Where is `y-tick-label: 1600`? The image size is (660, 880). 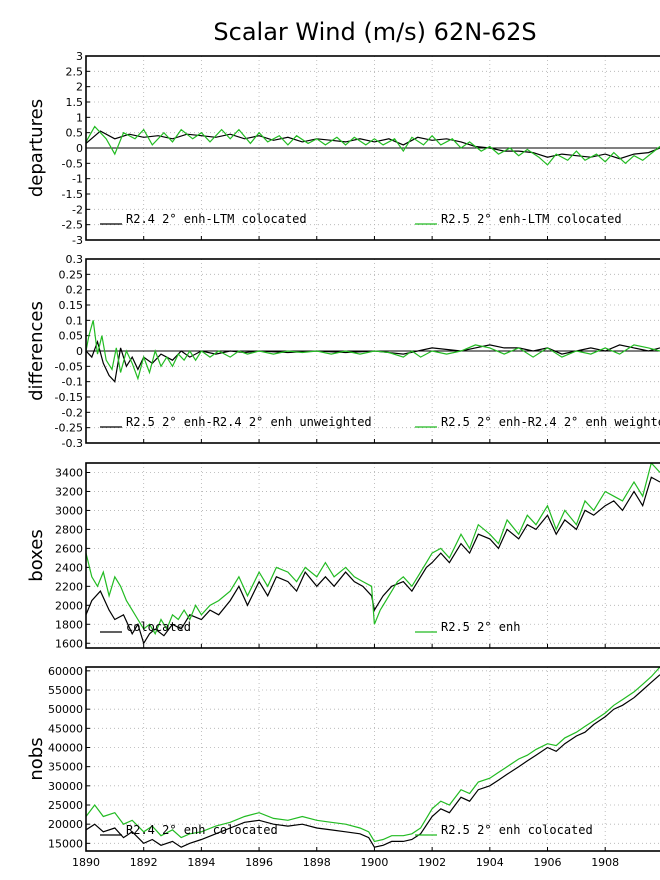
y-tick-label: 1600 is located at coordinates (69, 643).